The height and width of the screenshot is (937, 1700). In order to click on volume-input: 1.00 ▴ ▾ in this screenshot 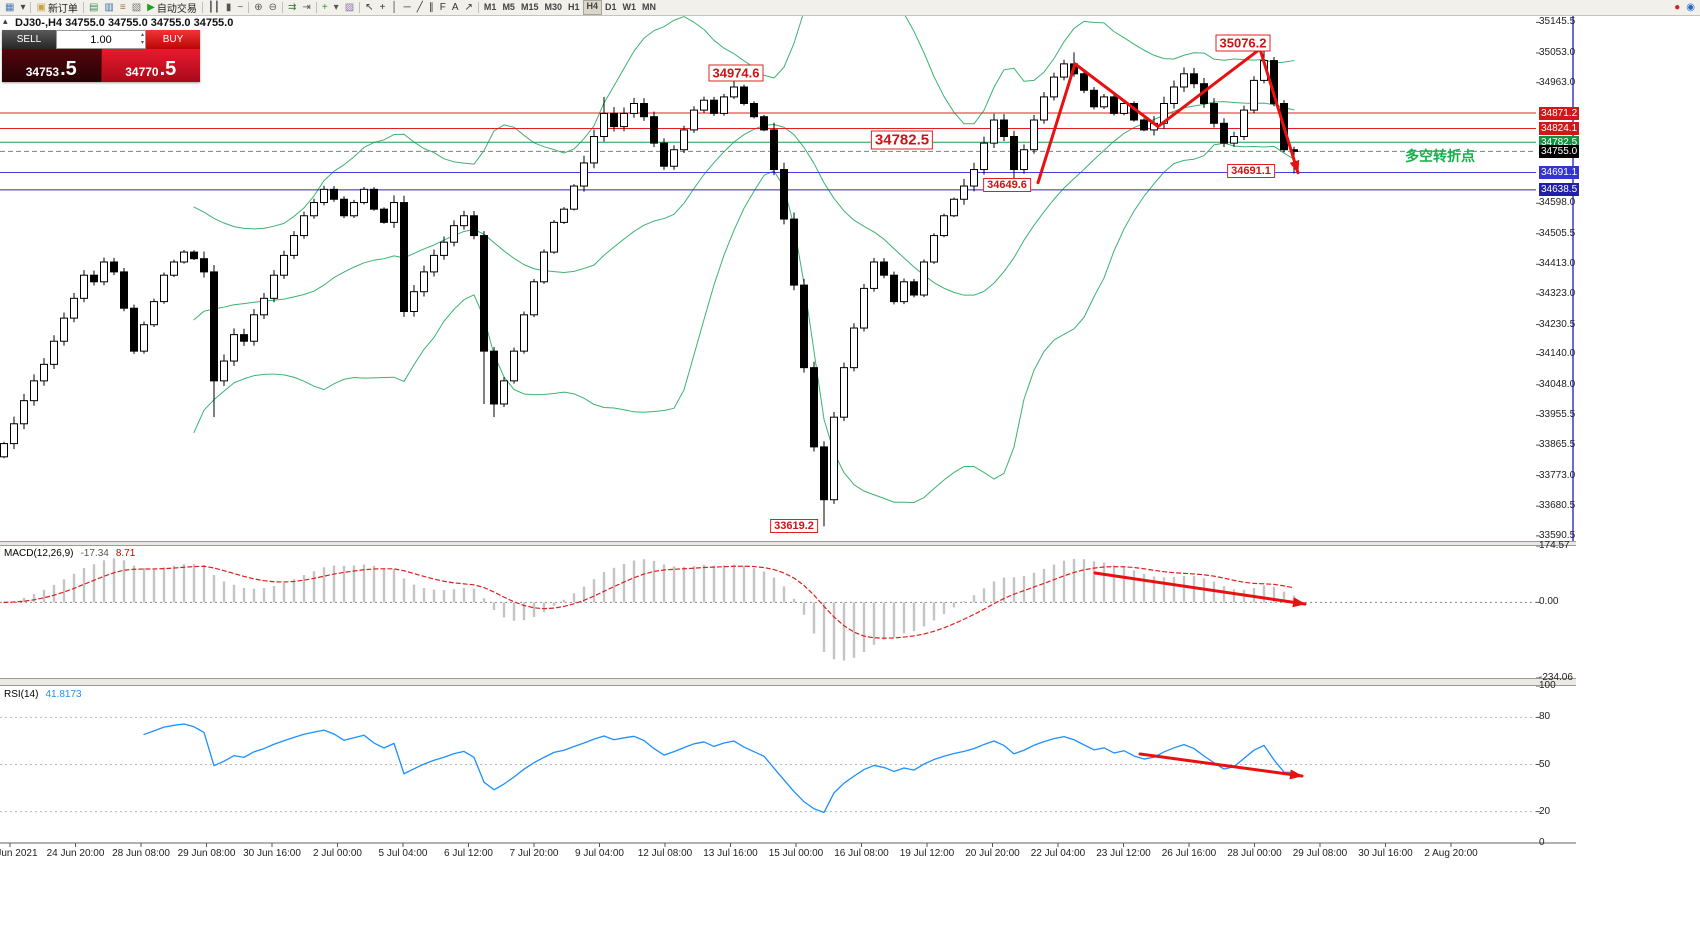, I will do `click(101, 39)`.